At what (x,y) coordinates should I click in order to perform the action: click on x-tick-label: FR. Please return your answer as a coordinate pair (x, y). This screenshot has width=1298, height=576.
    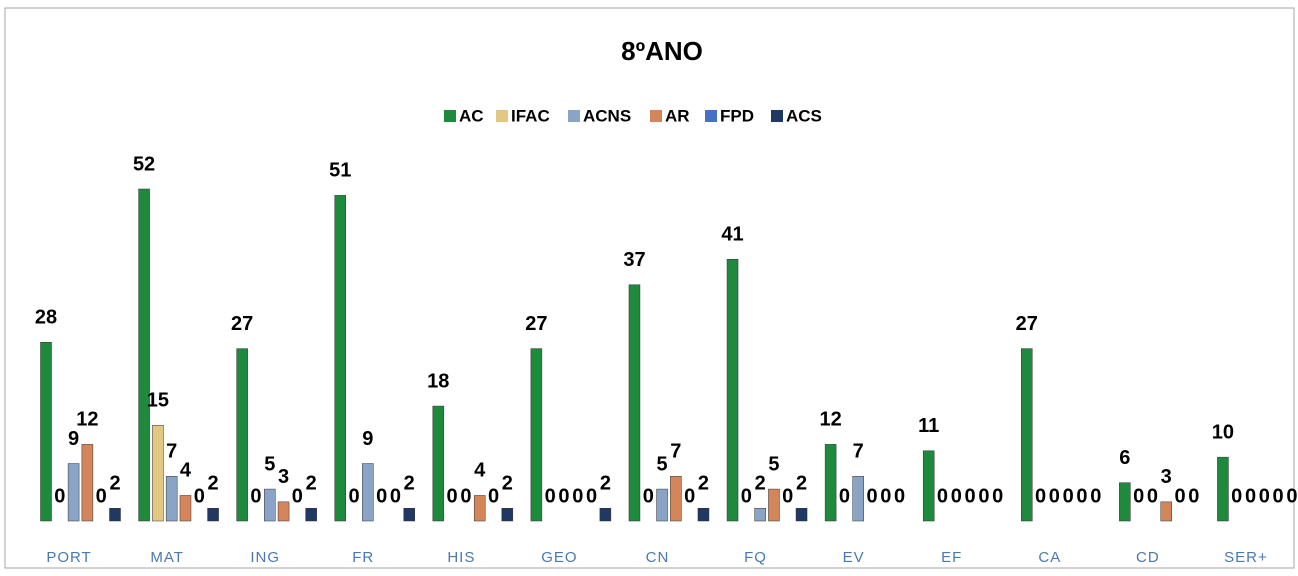
    Looking at the image, I should click on (363, 557).